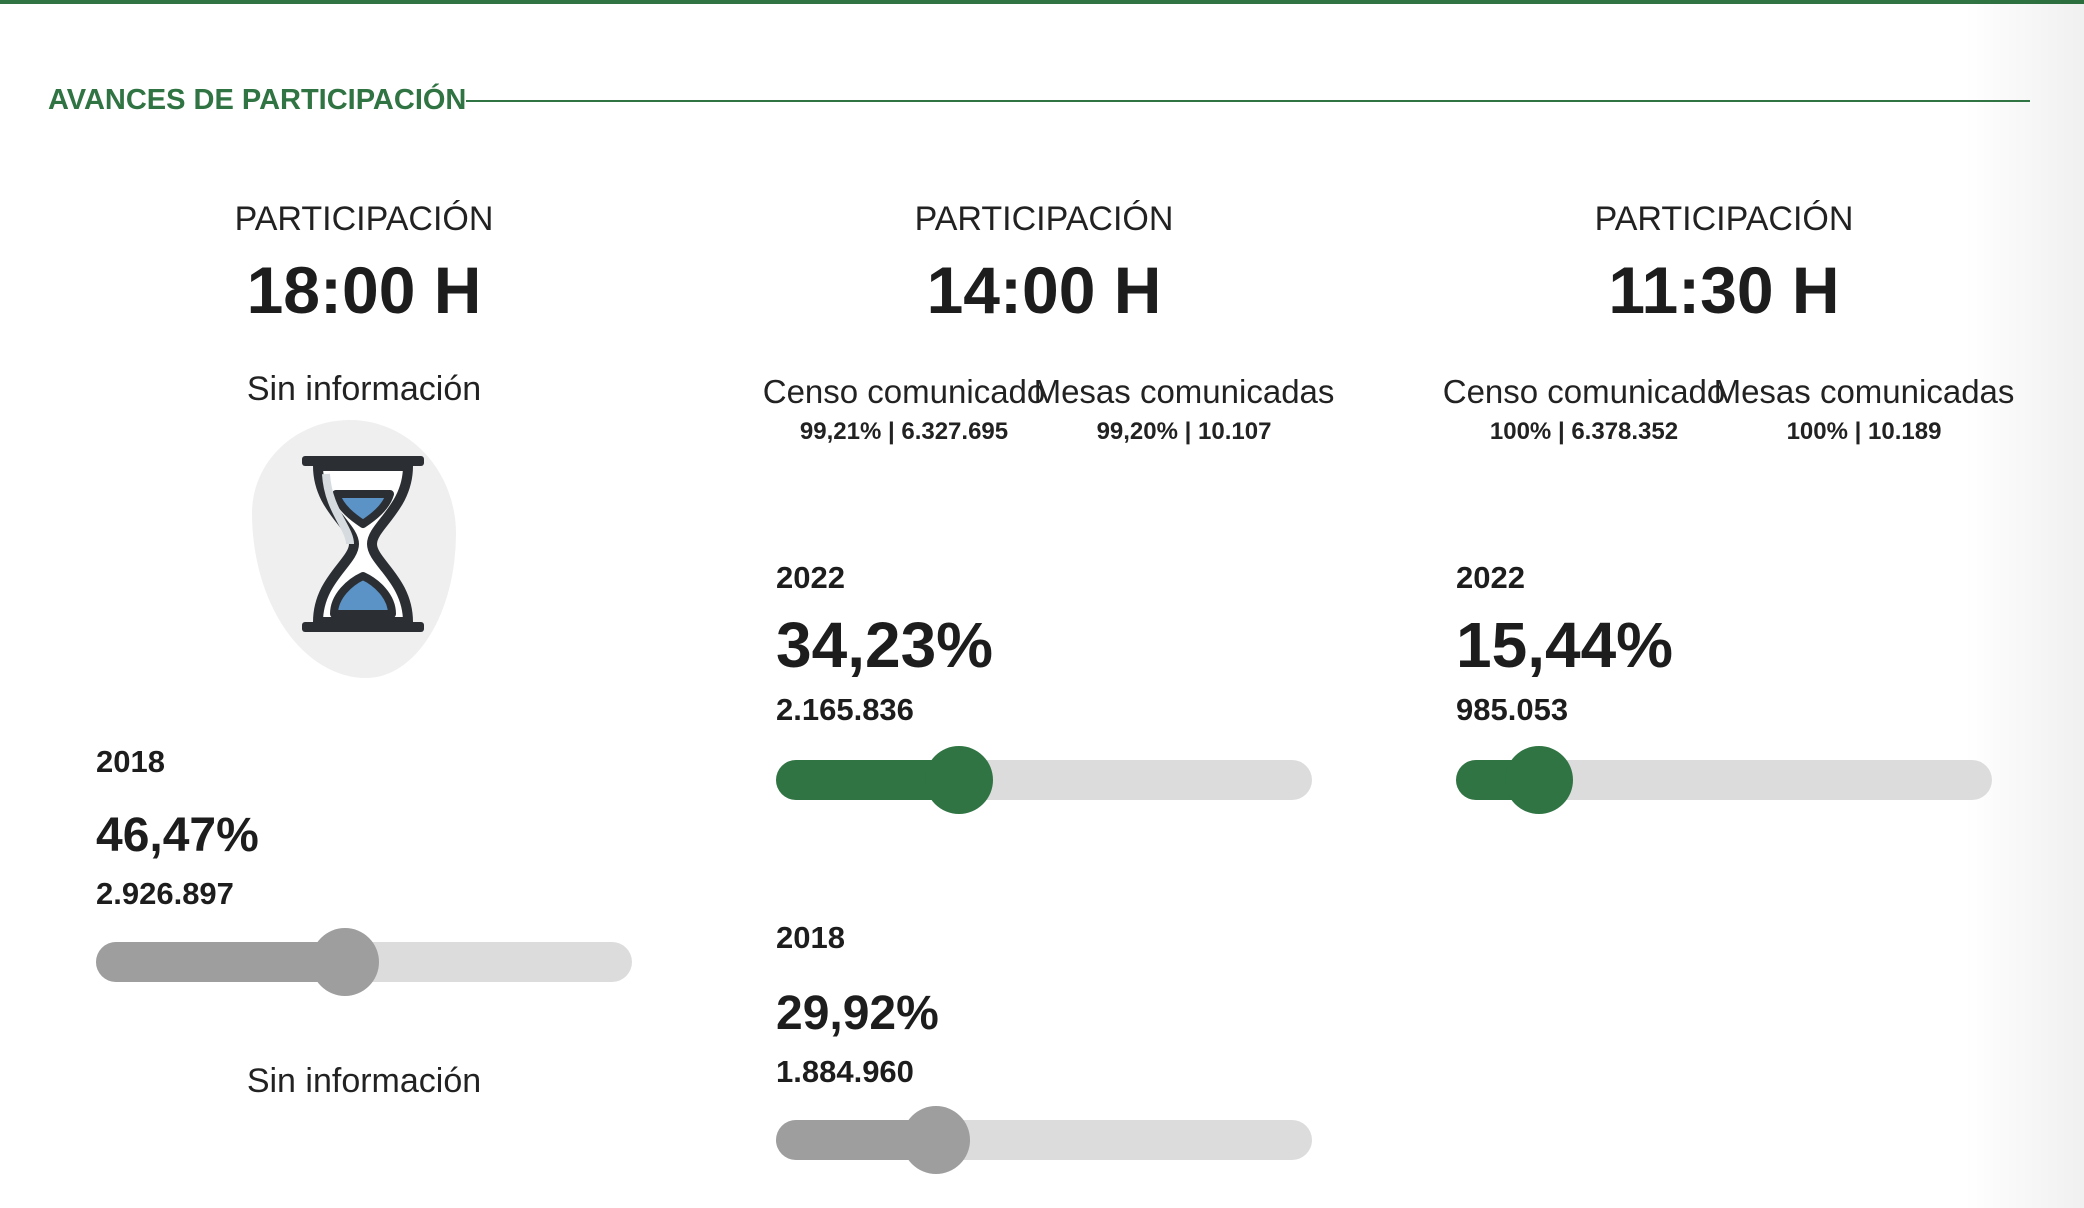 The height and width of the screenshot is (1208, 2084). Describe the element at coordinates (1864, 431) in the screenshot. I see `tables-value: 100% | 10.189` at that location.